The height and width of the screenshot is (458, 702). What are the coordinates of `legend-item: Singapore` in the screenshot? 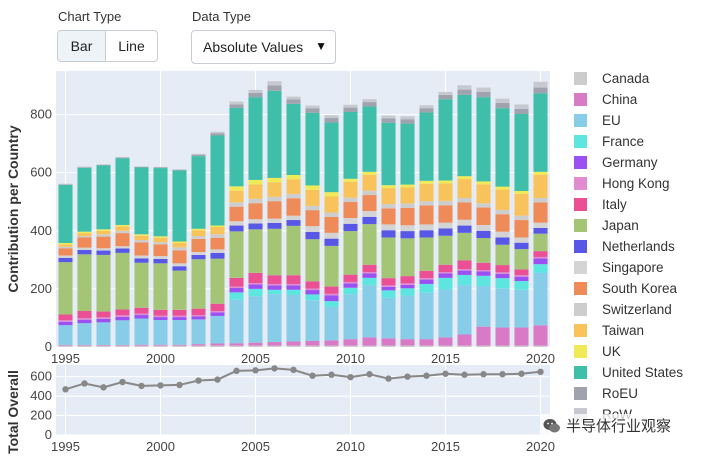 It's located at (618, 267).